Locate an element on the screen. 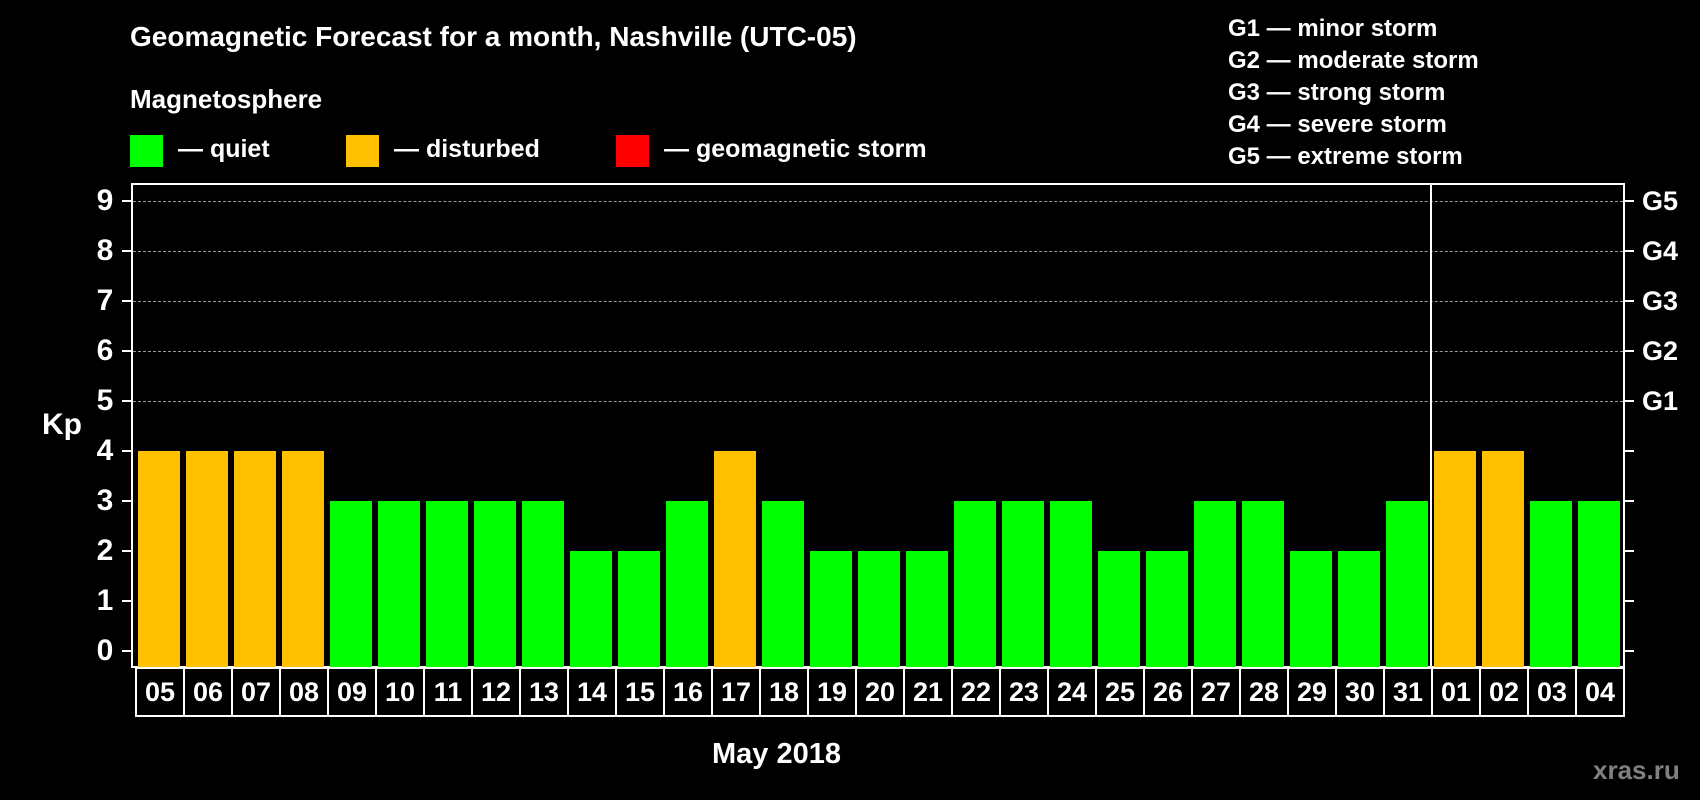  date-cell: 31 is located at coordinates (1409, 692).